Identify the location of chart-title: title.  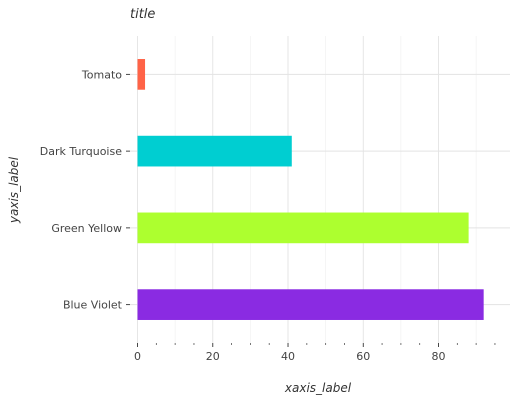
(142, 14).